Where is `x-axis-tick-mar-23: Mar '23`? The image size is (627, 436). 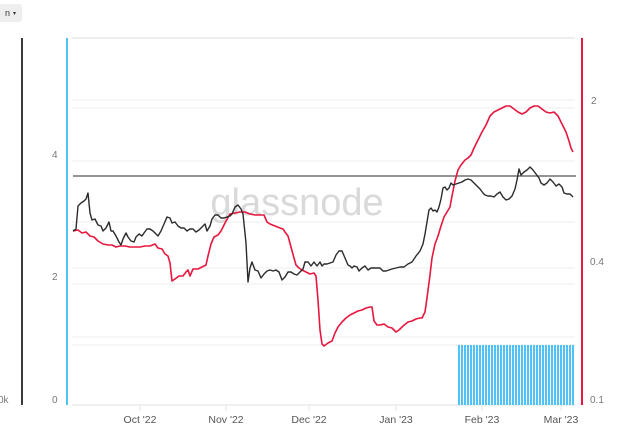
x-axis-tick-mar-23: Mar '23 is located at coordinates (561, 420).